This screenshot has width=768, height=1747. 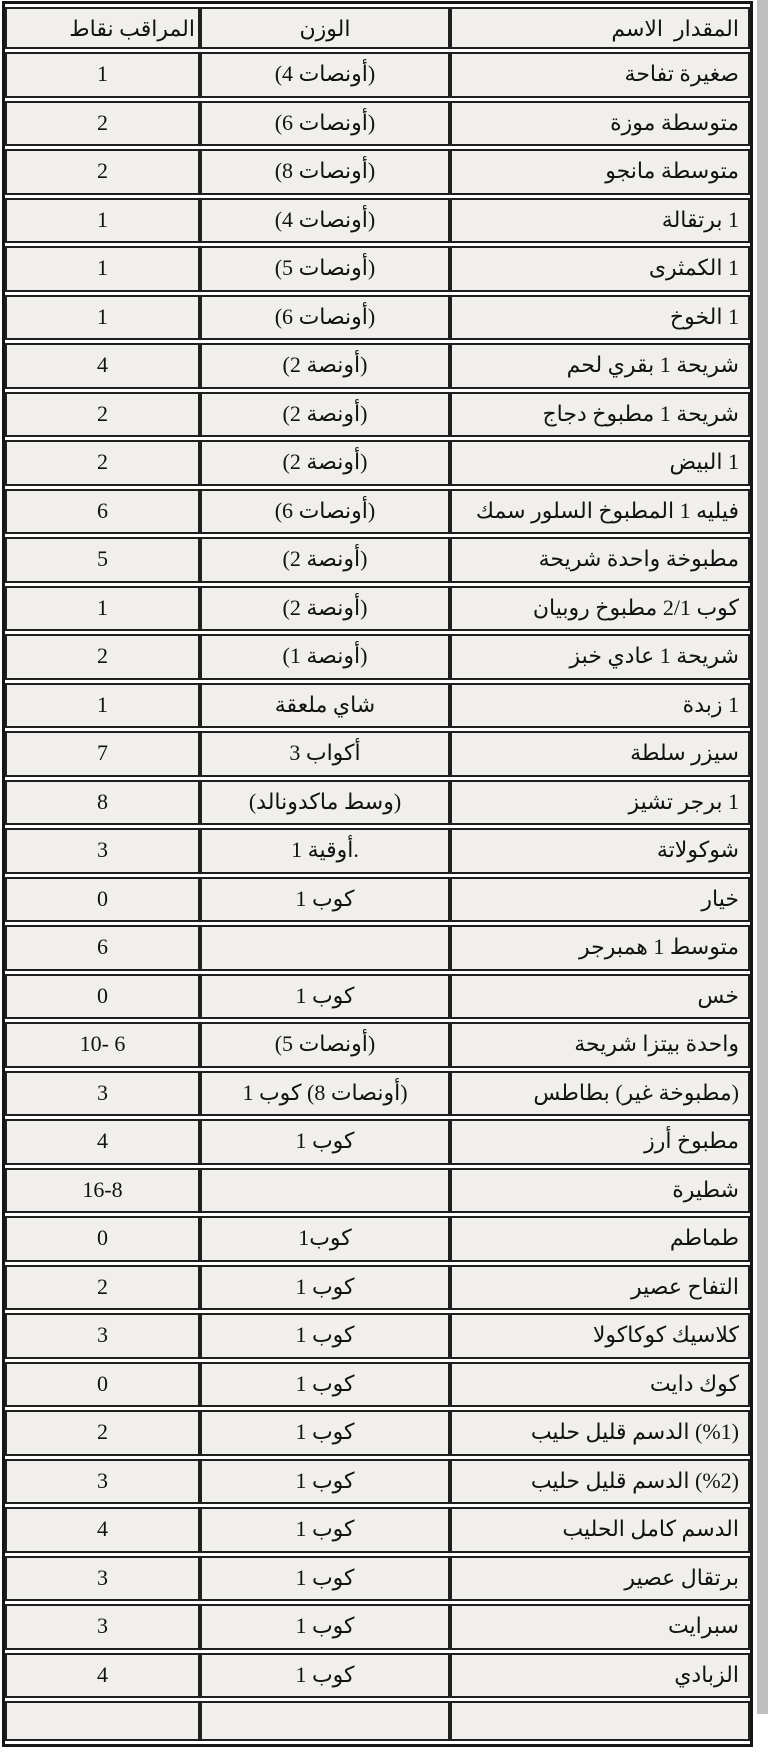 I want to click on table-row: 1 (6 أونصات) الخوخ‎ 1, so click(x=377, y=317).